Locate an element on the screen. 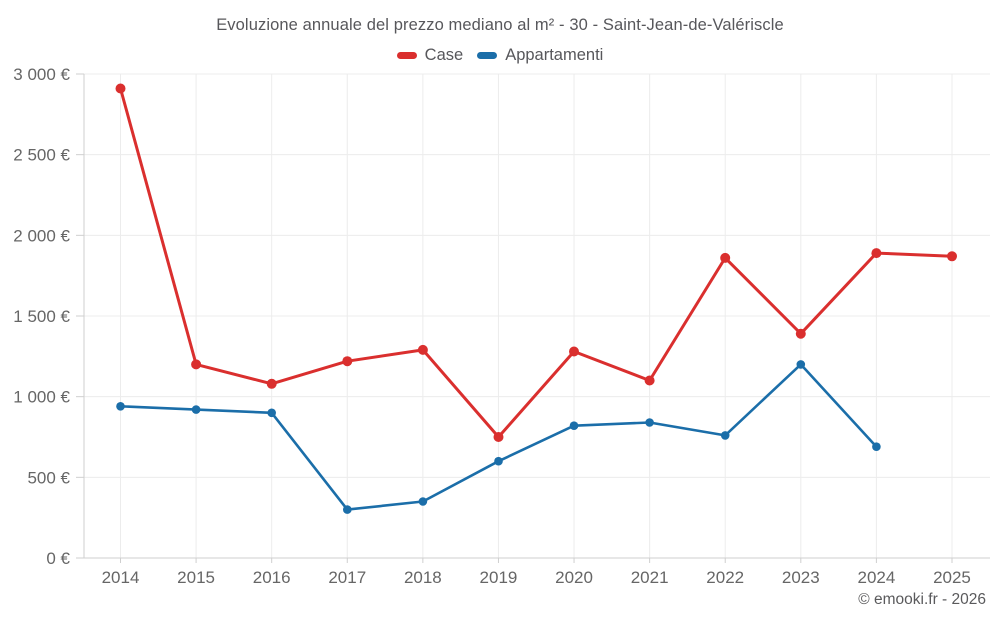  svg-text: 2025 is located at coordinates (952, 577).